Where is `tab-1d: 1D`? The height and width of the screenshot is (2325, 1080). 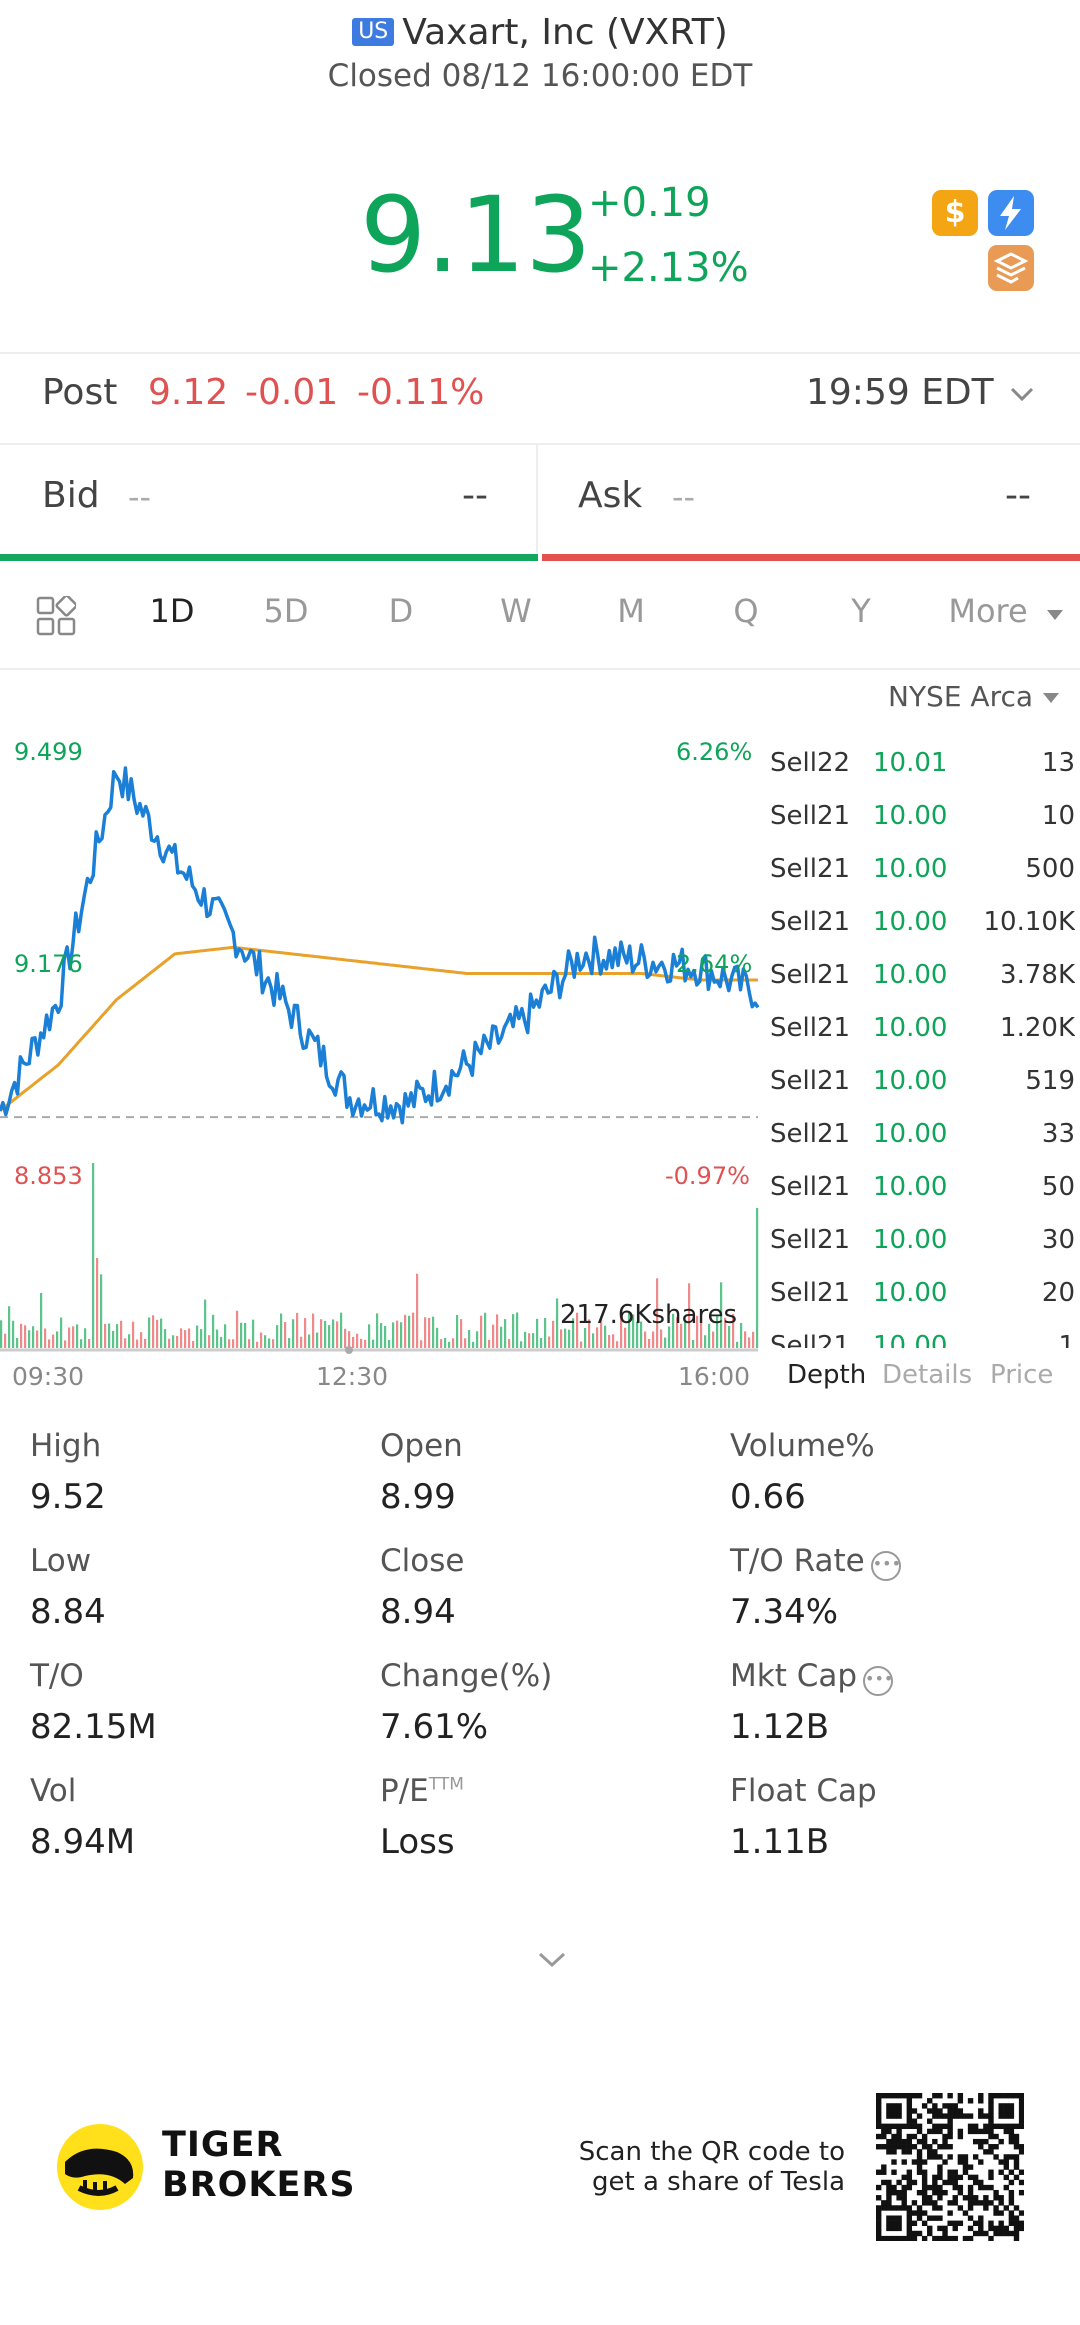
tab-1d: 1D is located at coordinates (172, 611).